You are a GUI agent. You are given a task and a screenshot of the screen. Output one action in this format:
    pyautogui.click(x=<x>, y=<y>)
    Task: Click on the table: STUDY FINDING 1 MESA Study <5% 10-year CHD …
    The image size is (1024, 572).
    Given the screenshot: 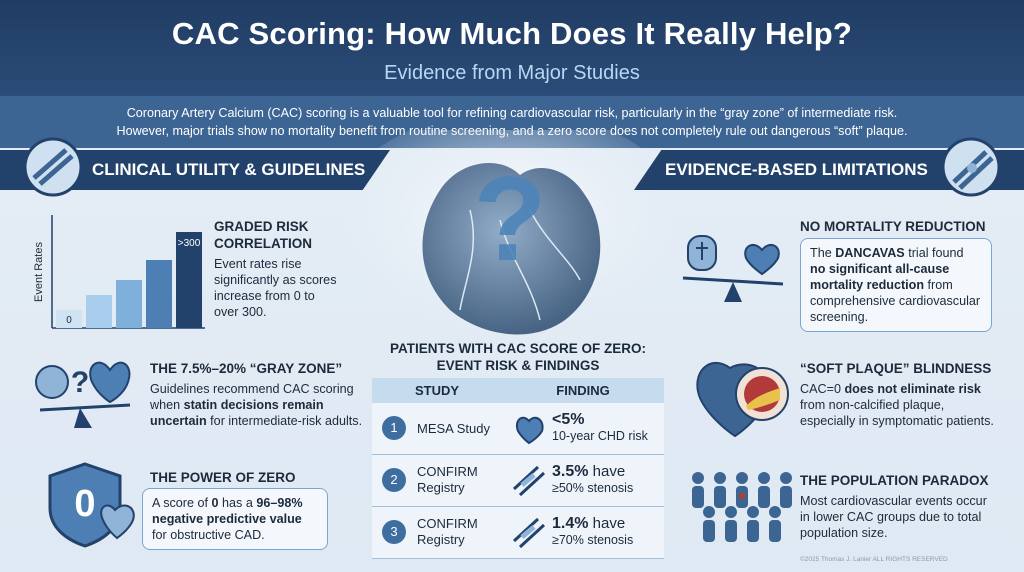 What is the action you would take?
    pyautogui.click(x=518, y=468)
    